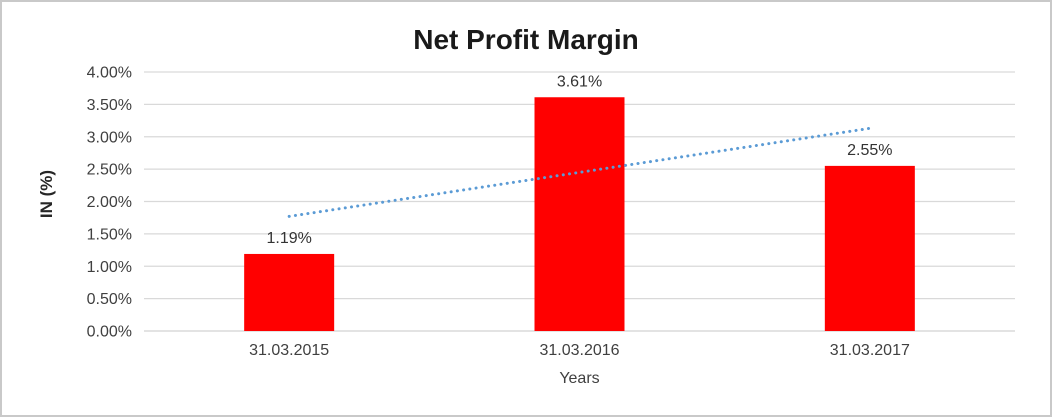 The height and width of the screenshot is (417, 1052). I want to click on data-label: 3.61%, so click(579, 81).